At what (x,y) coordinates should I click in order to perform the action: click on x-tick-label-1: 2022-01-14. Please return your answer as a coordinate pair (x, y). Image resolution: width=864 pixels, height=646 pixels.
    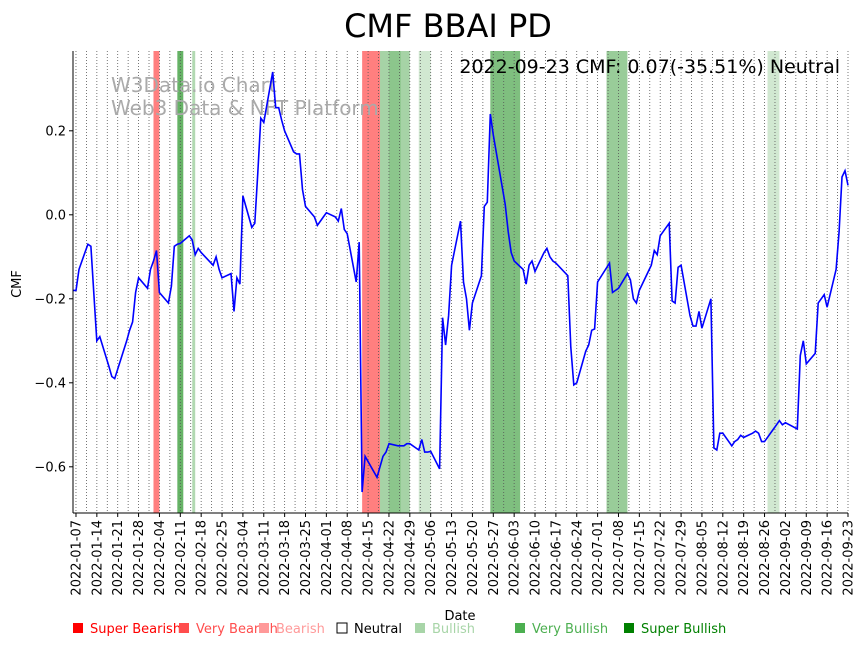
    Looking at the image, I should click on (97, 558).